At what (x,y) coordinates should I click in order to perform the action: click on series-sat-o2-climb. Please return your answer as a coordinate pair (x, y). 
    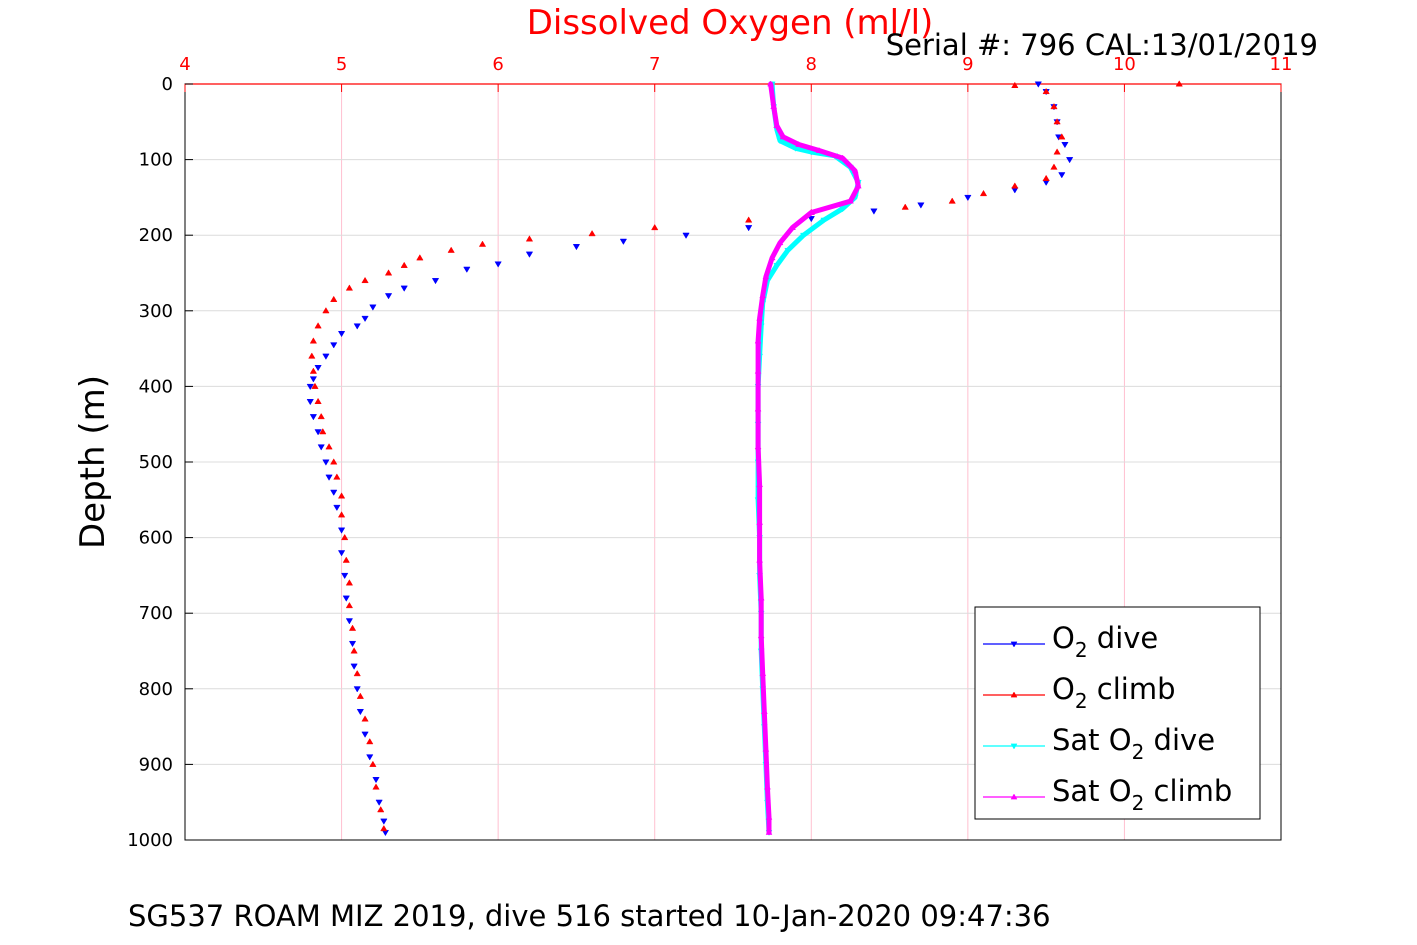
    Looking at the image, I should click on (808, 457).